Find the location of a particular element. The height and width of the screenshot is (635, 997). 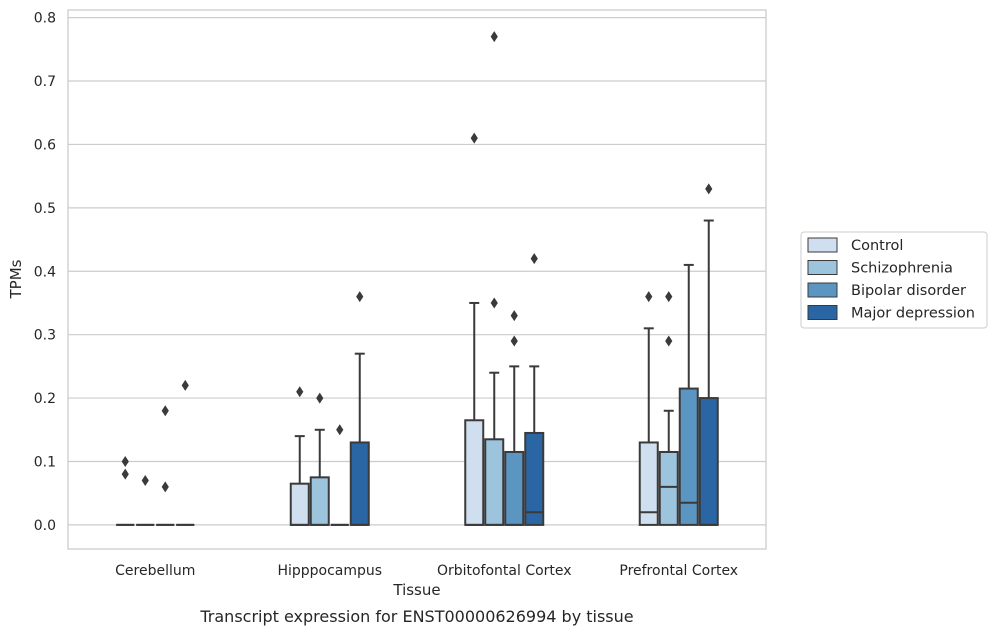

y-tick-label: 0.2 is located at coordinates (45, 399).